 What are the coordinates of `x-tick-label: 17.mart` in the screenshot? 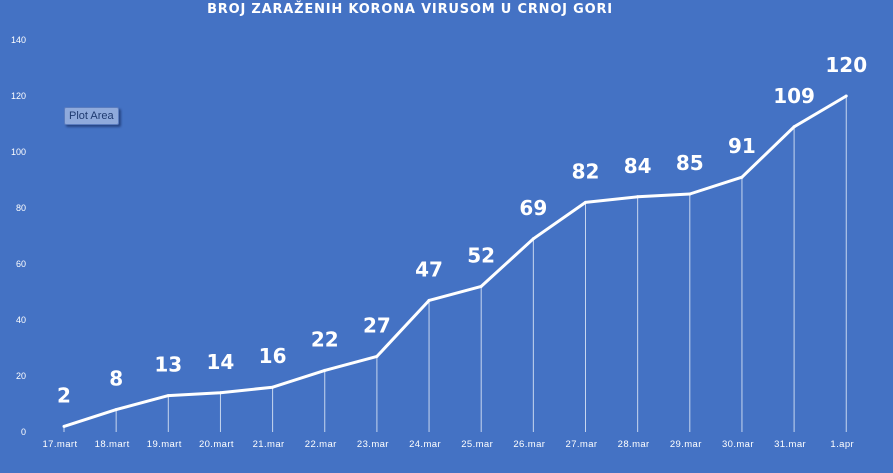 It's located at (59, 444).